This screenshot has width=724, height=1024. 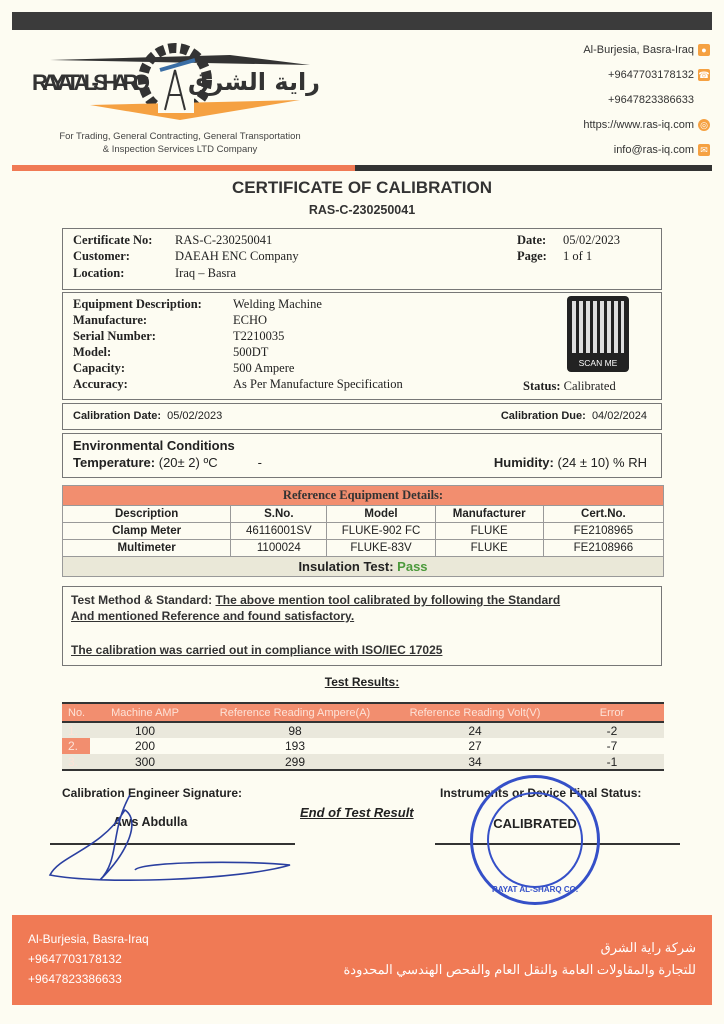 I want to click on label: Calibration Due:, so click(x=543, y=416).